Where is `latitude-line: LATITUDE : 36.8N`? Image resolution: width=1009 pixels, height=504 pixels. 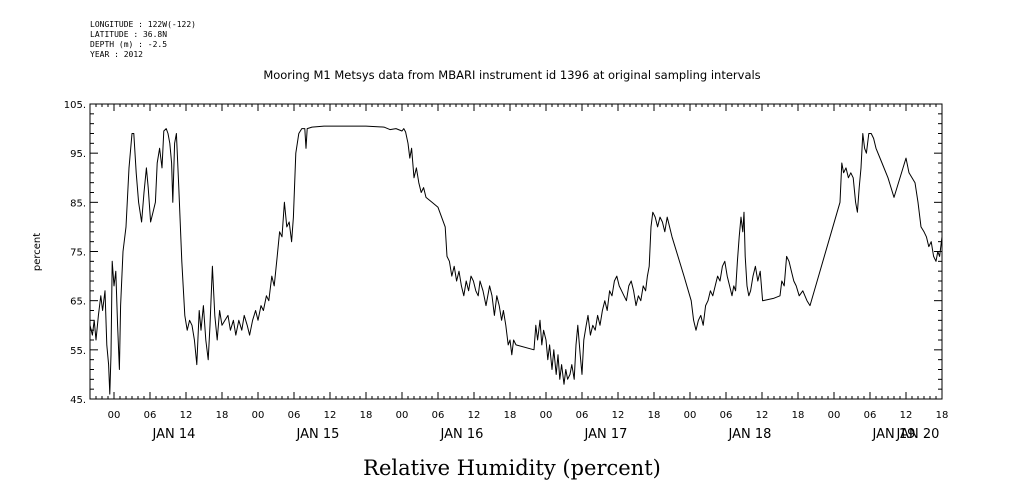 latitude-line: LATITUDE : 36.8N is located at coordinates (129, 34).